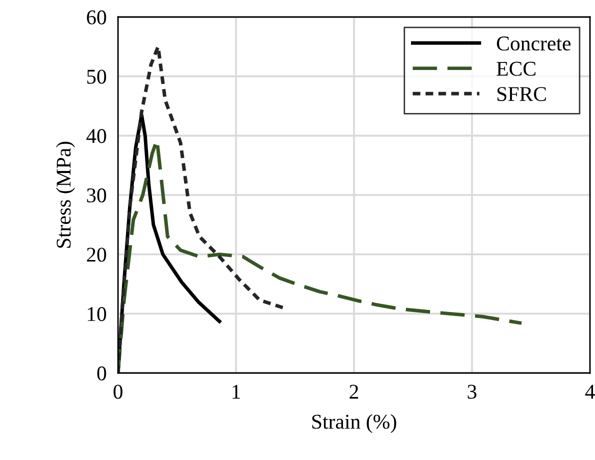 Image resolution: width=595 pixels, height=460 pixels. What do you see at coordinates (354, 424) in the screenshot?
I see `x-axis-title: Strain (%)` at bounding box center [354, 424].